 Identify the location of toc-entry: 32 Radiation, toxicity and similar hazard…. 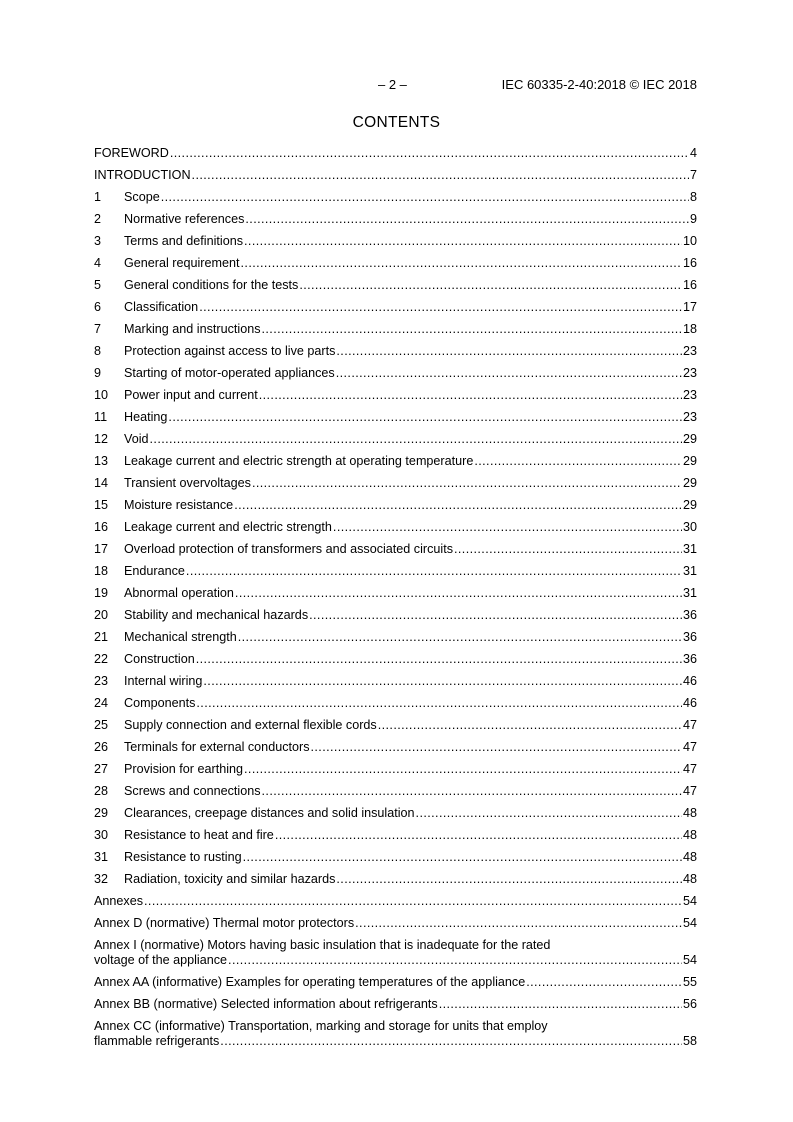
(395, 883).